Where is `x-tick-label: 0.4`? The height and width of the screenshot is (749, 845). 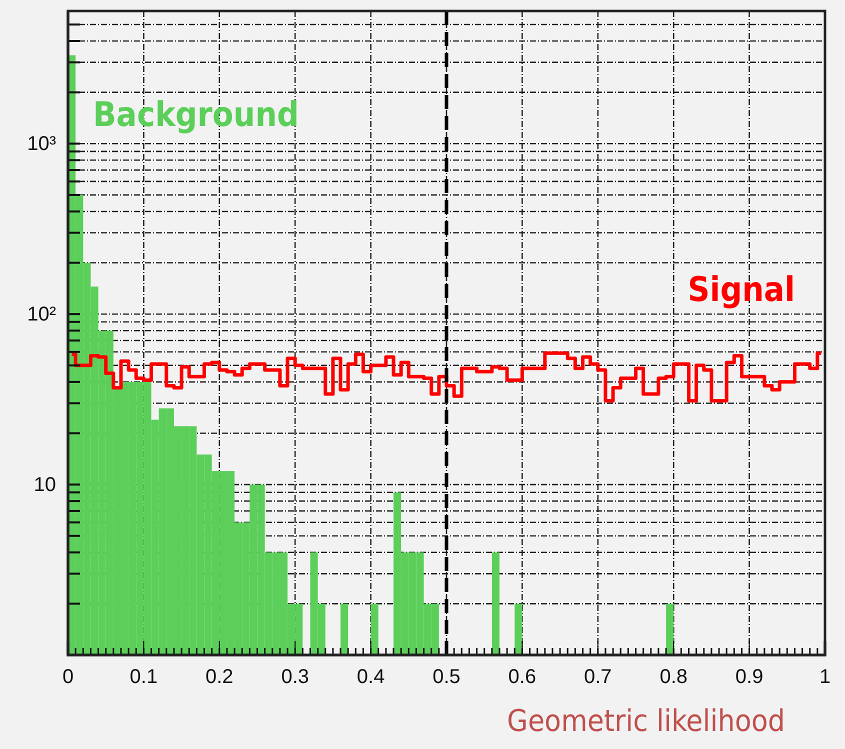 x-tick-label: 0.4 is located at coordinates (370, 677).